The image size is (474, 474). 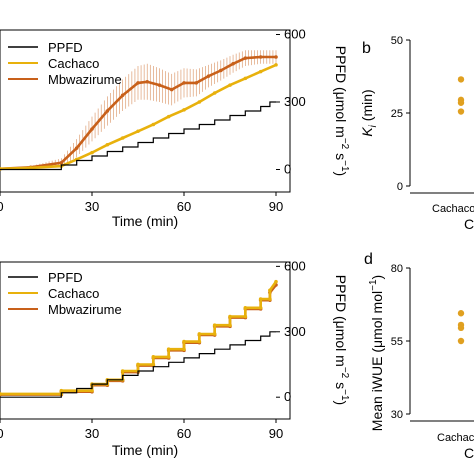 I want to click on panel-d-x-category: Cachaco, so click(x=455, y=438).